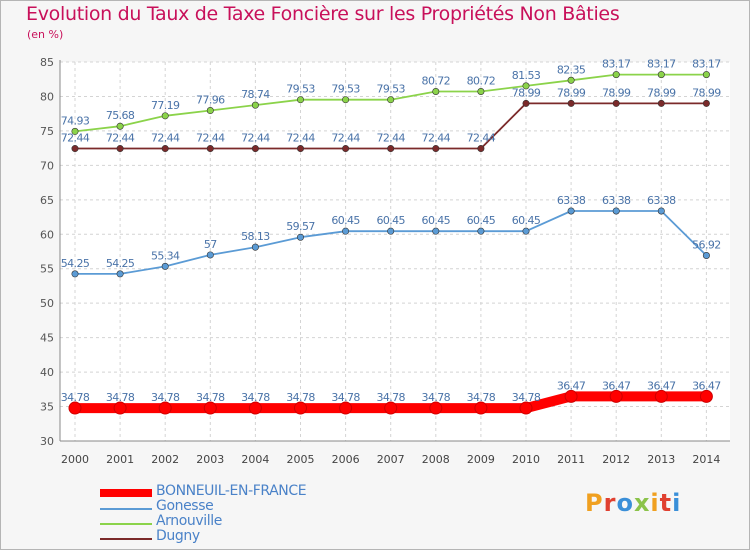 The image size is (750, 550). I want to click on logo-letter: i, so click(655, 503).